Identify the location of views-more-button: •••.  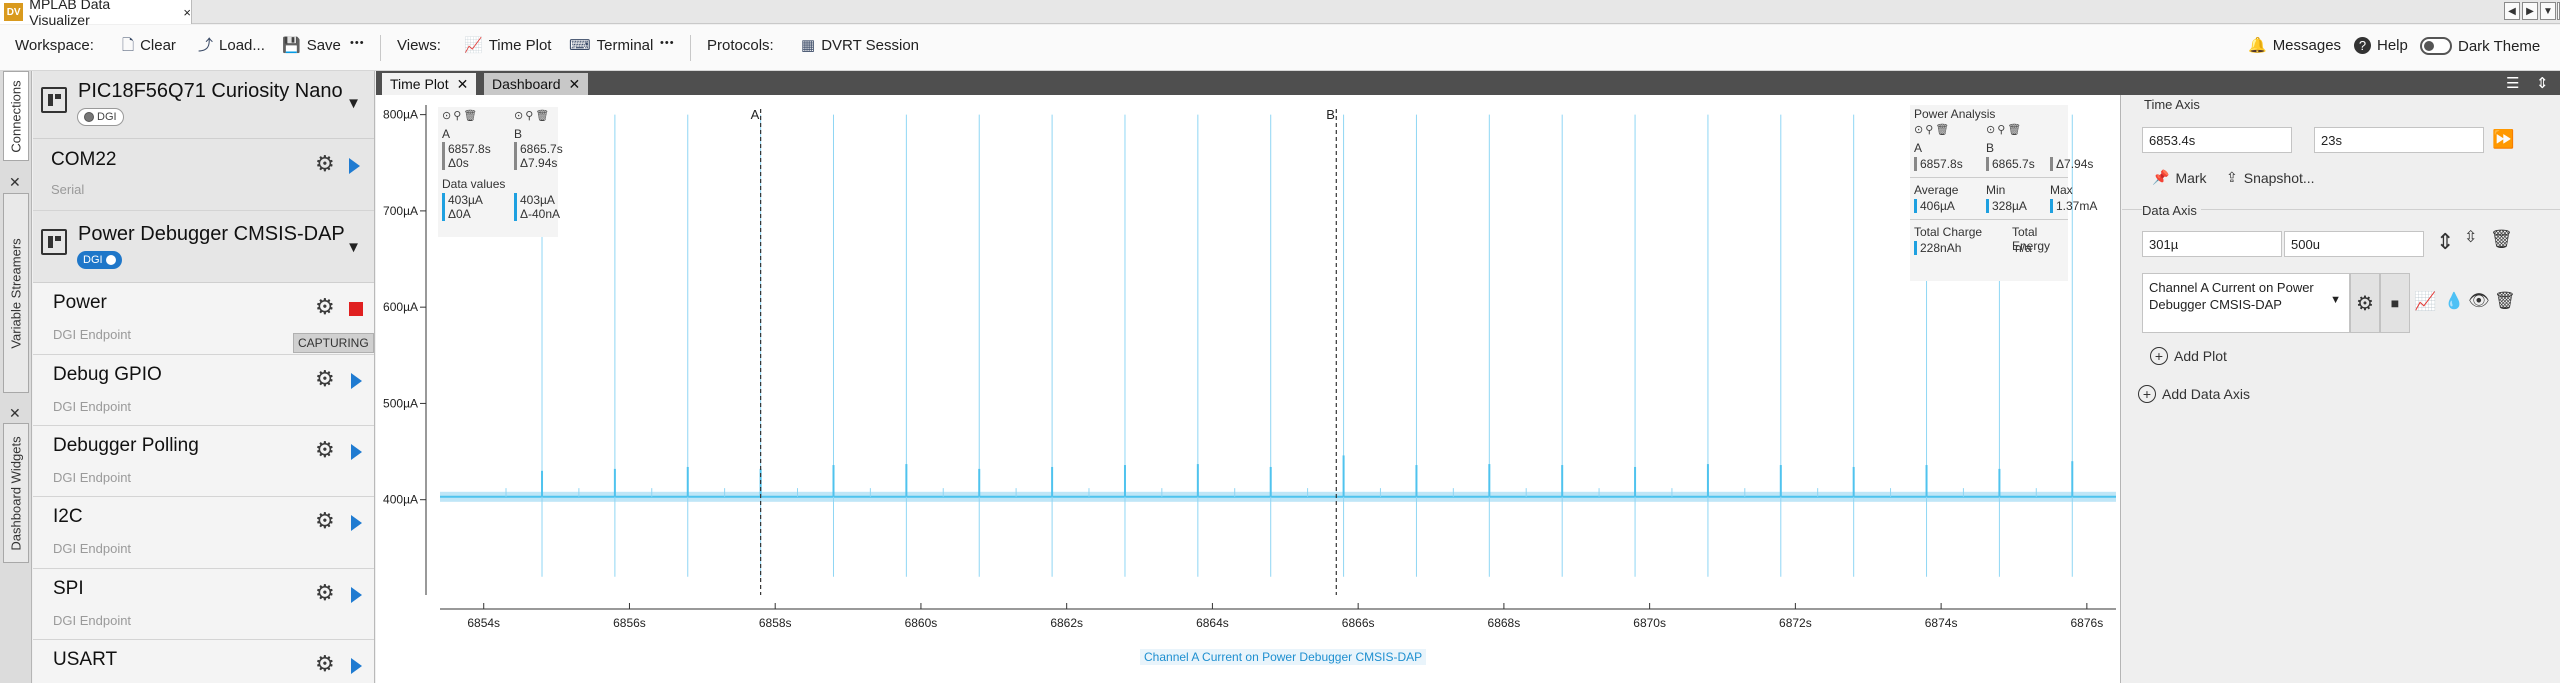
(667, 43).